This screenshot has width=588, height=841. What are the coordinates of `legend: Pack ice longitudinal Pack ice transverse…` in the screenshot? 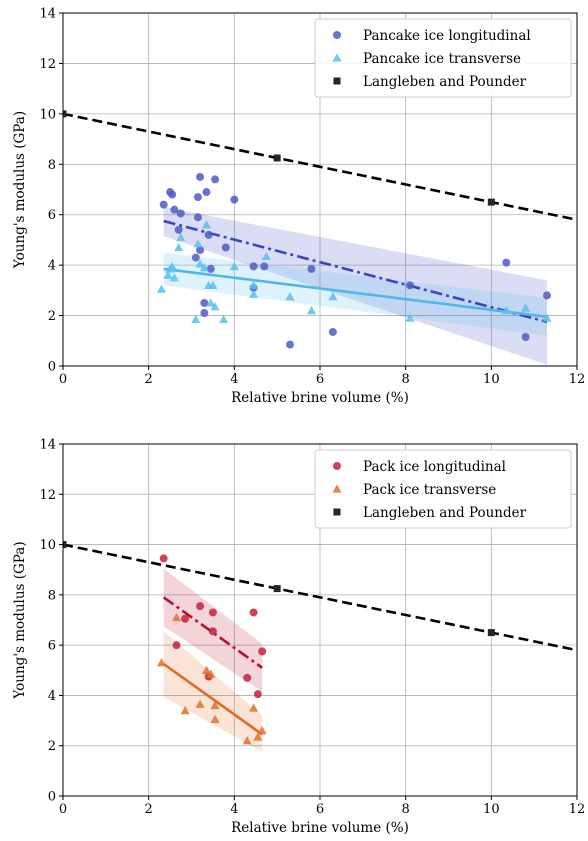 It's located at (443, 489).